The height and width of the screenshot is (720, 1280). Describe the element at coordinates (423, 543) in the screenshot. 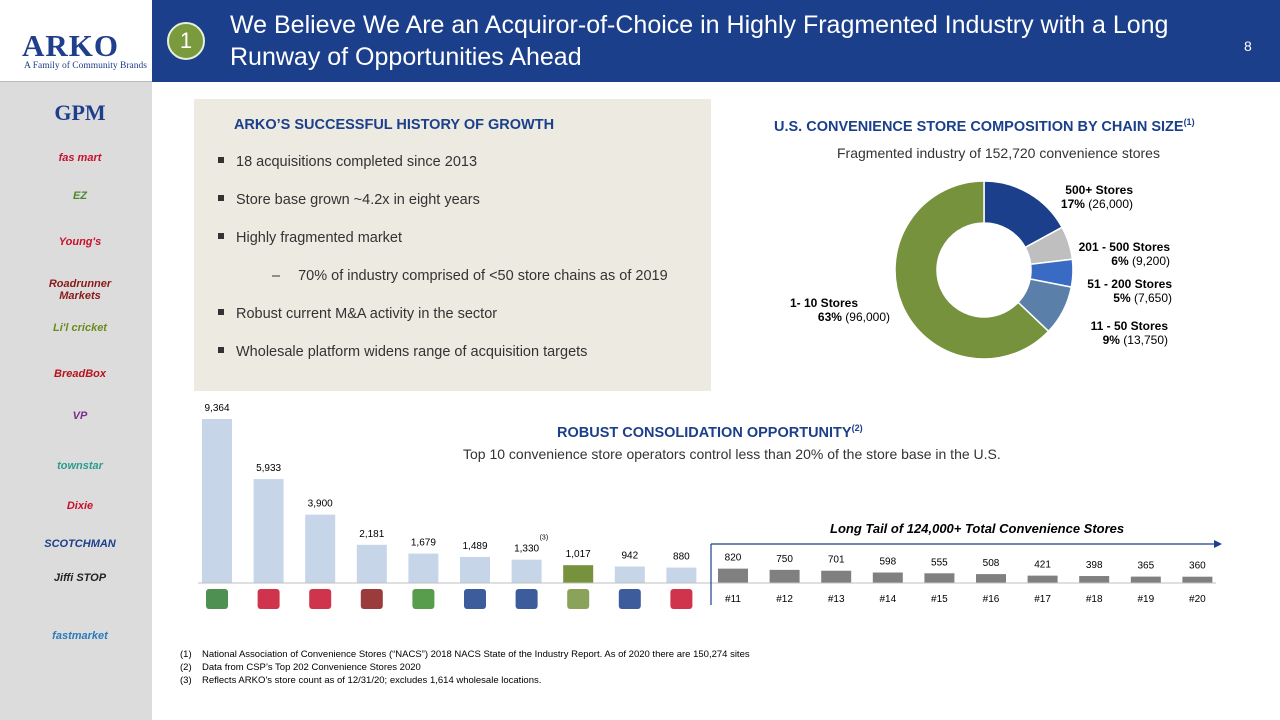

I see `bar-value-label: 1,679` at that location.